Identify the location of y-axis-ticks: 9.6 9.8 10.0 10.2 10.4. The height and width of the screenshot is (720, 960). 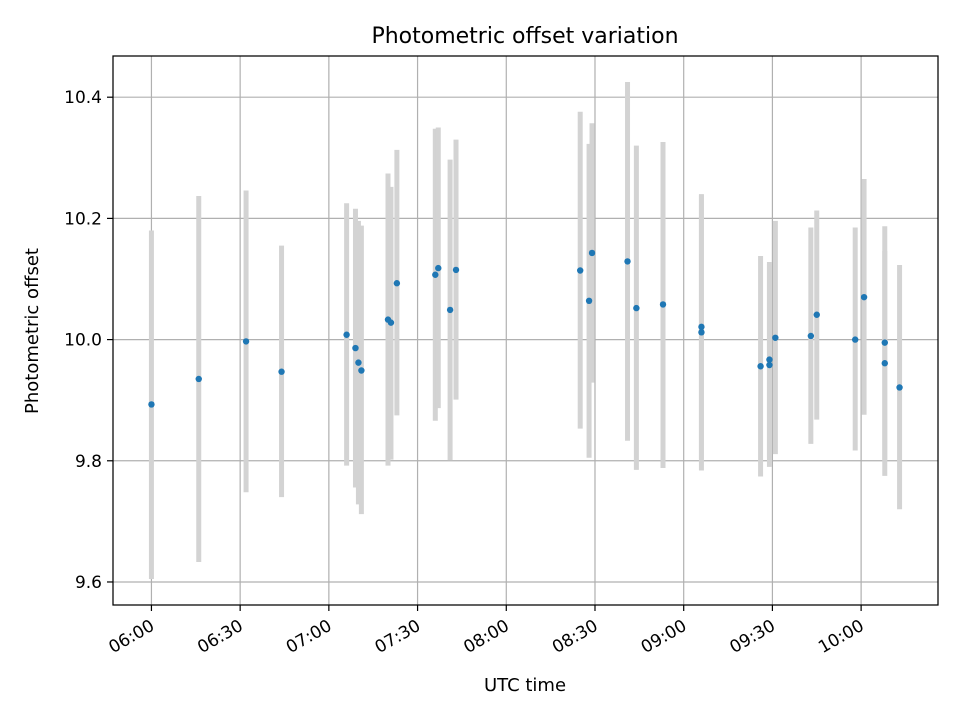
(88, 340).